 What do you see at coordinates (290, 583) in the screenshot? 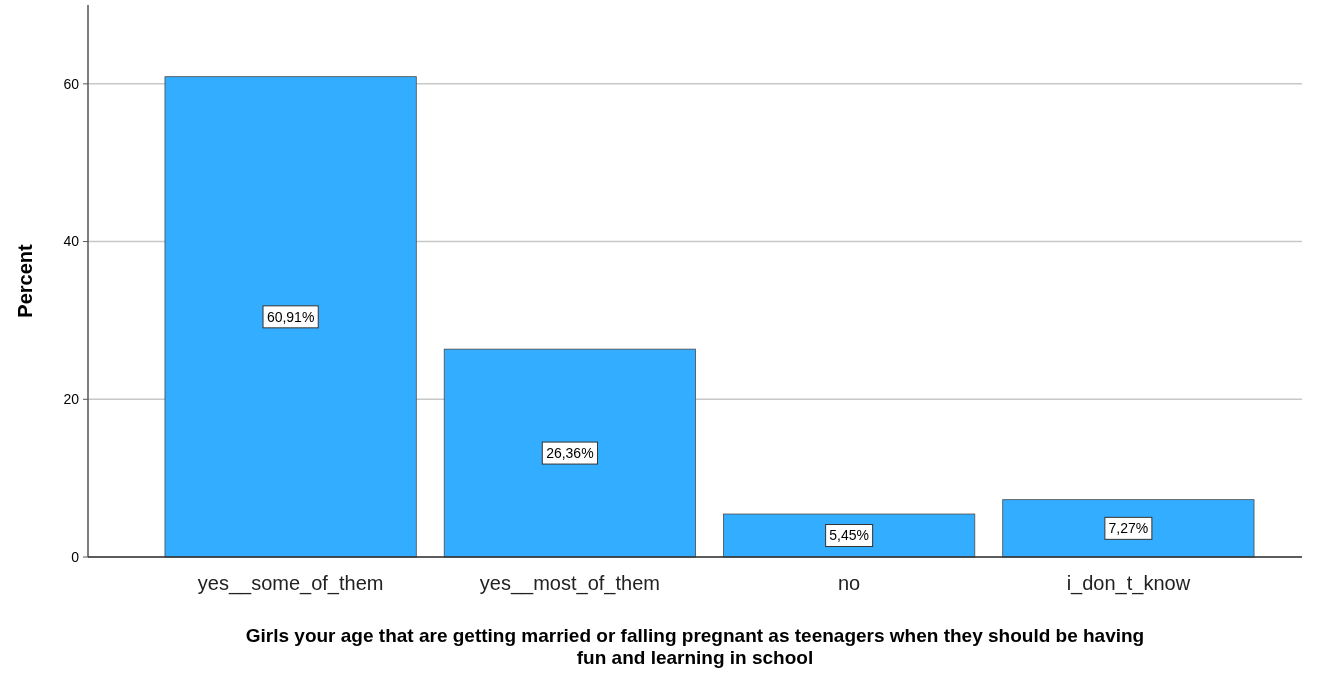
I see `x-tick-label: yes__some_of_them` at bounding box center [290, 583].